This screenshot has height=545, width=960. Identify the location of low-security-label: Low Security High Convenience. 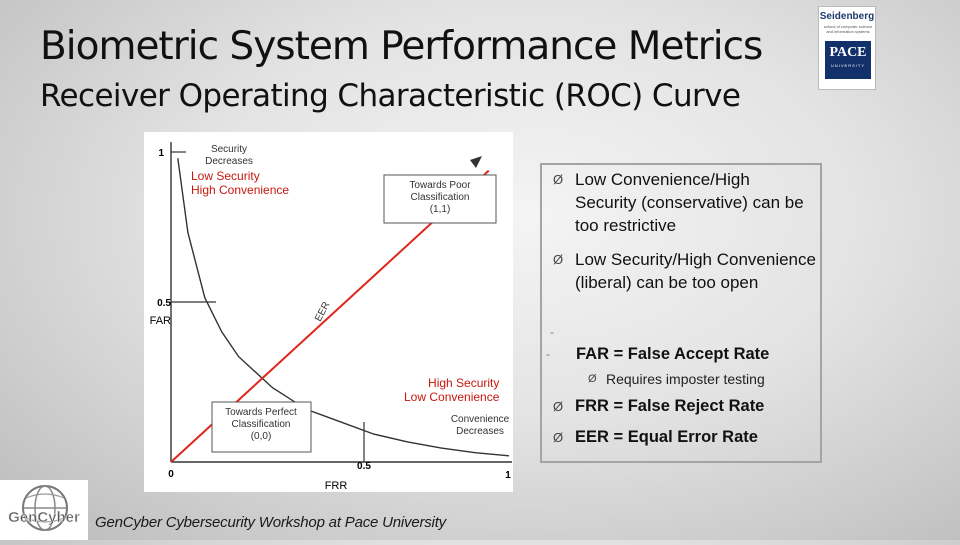
(240, 183).